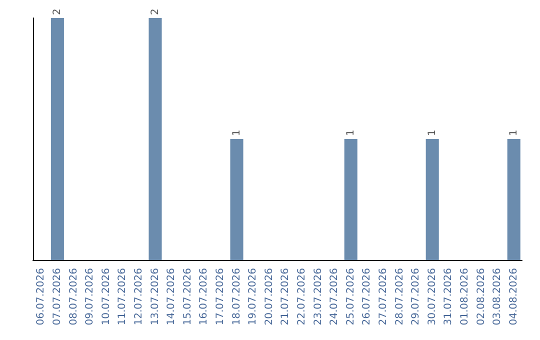 This screenshot has height=340, width=540. Describe the element at coordinates (400, 297) in the screenshot. I see `x-tick-label: 28.07.2026` at that location.